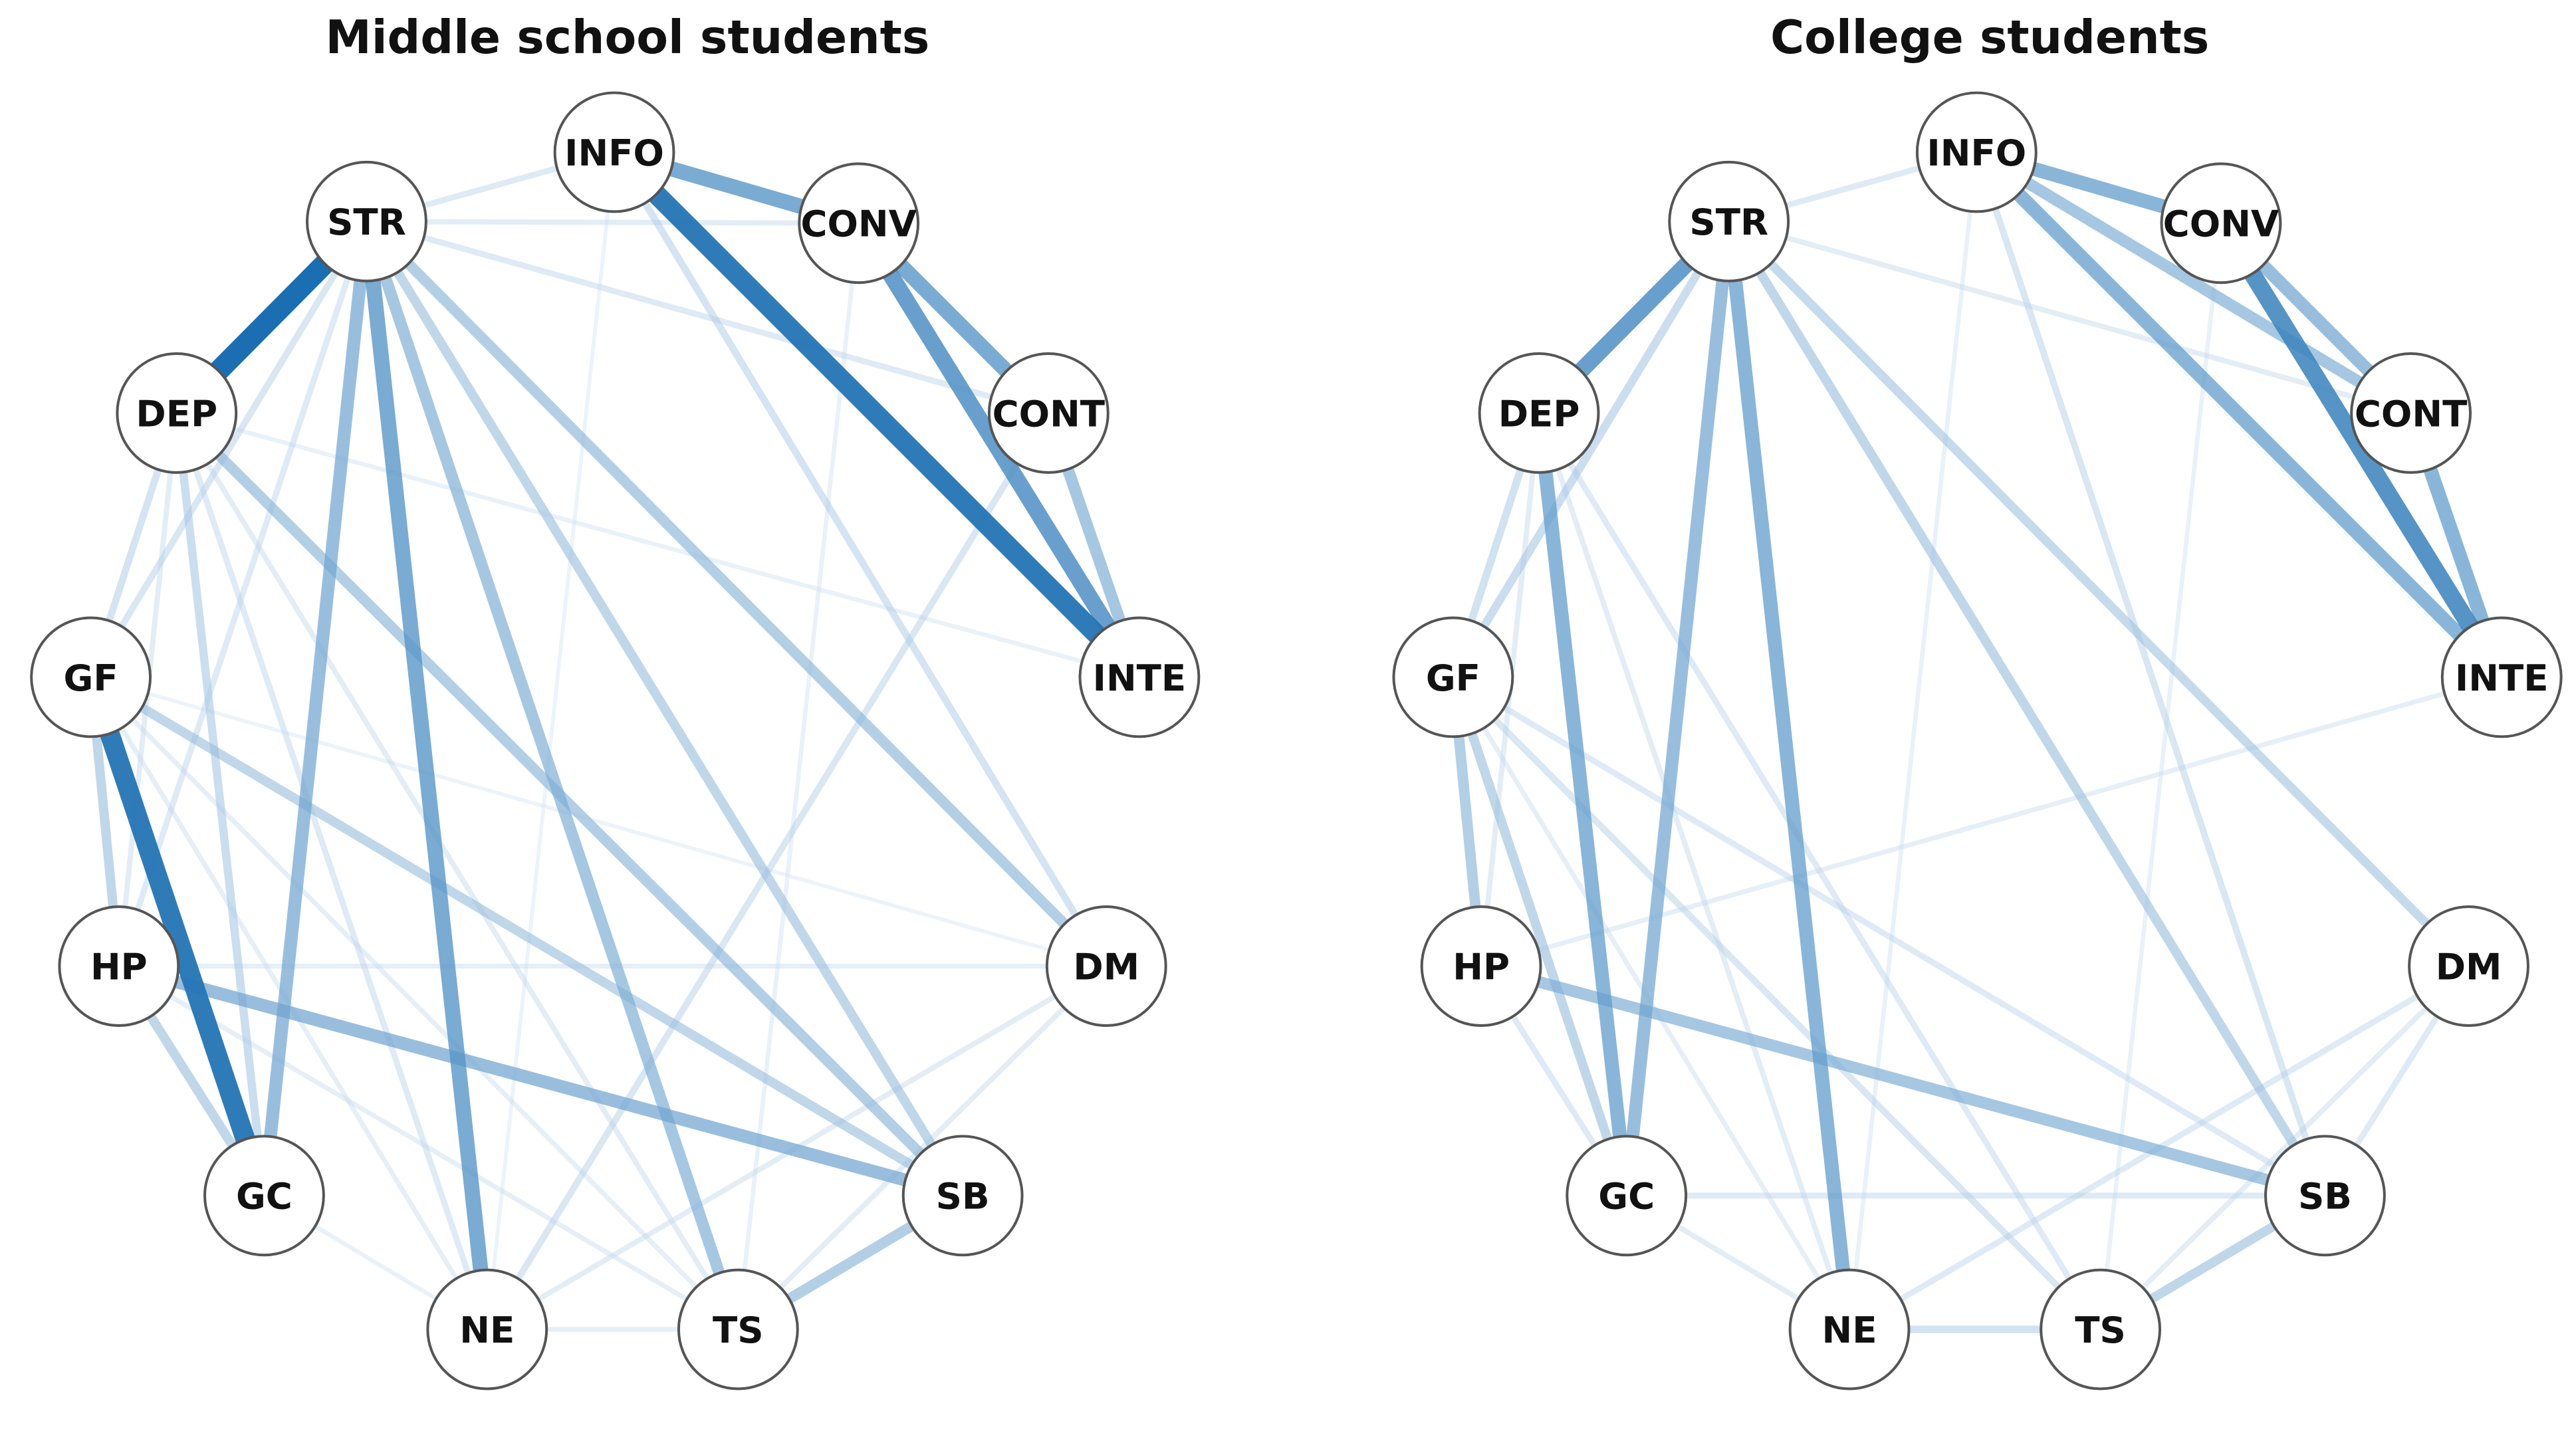  I want to click on edge-gf-dm, so click(599, 821).